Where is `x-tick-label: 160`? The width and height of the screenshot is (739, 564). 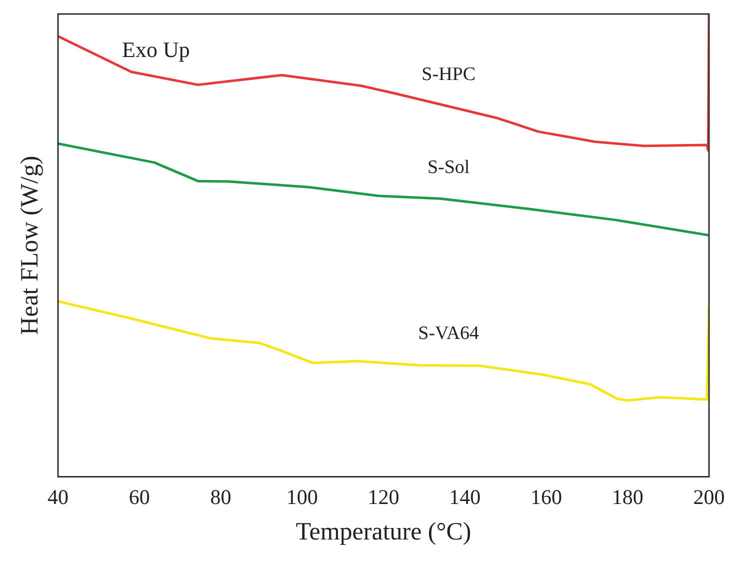 x-tick-label: 160 is located at coordinates (546, 496).